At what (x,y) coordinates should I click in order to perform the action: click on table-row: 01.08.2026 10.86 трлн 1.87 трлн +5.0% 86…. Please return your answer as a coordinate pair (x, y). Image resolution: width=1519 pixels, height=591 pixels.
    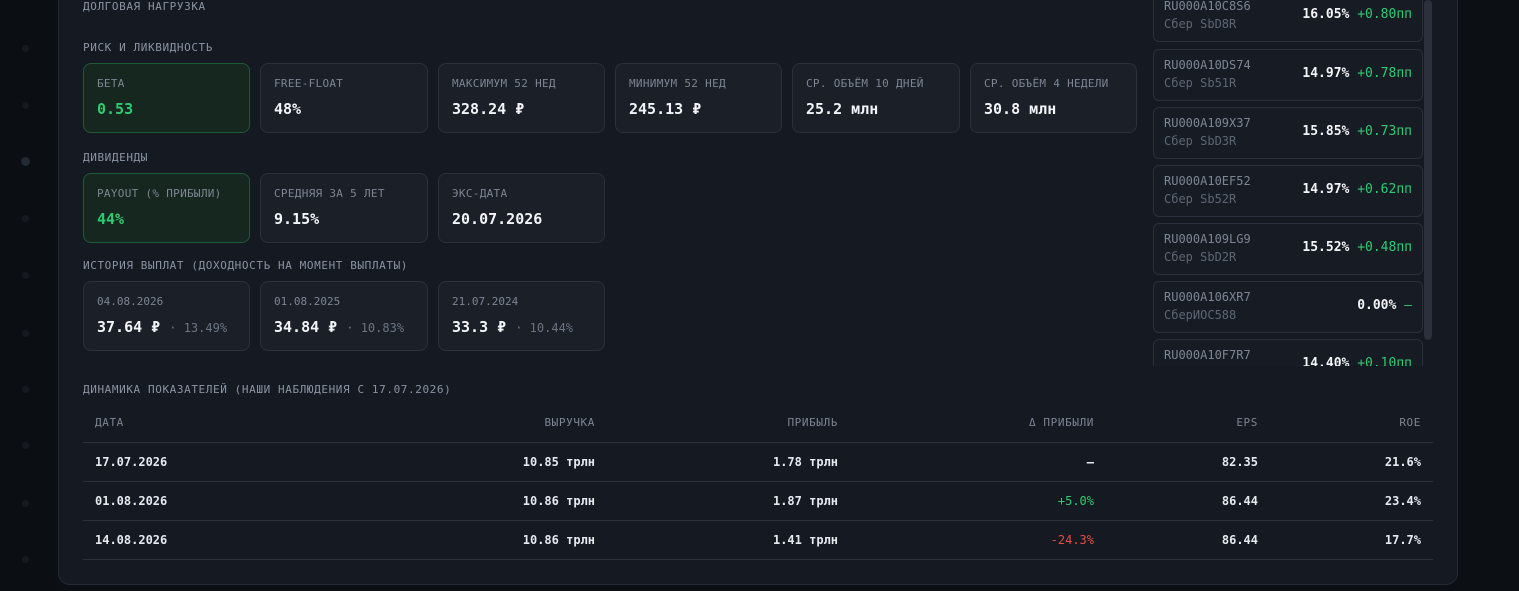
    Looking at the image, I should click on (758, 501).